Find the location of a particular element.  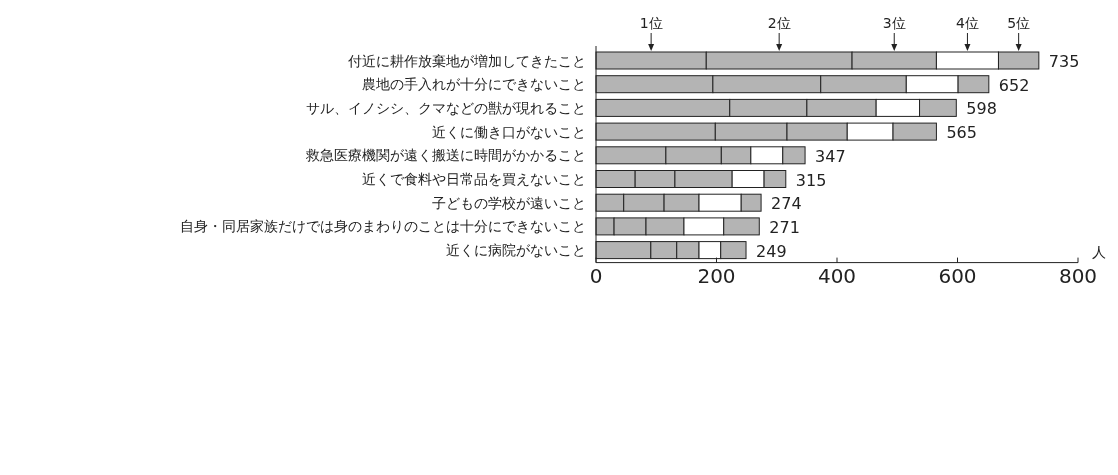

y-tick-label: 近くで食料や日常品を買えないこと is located at coordinates (474, 179).